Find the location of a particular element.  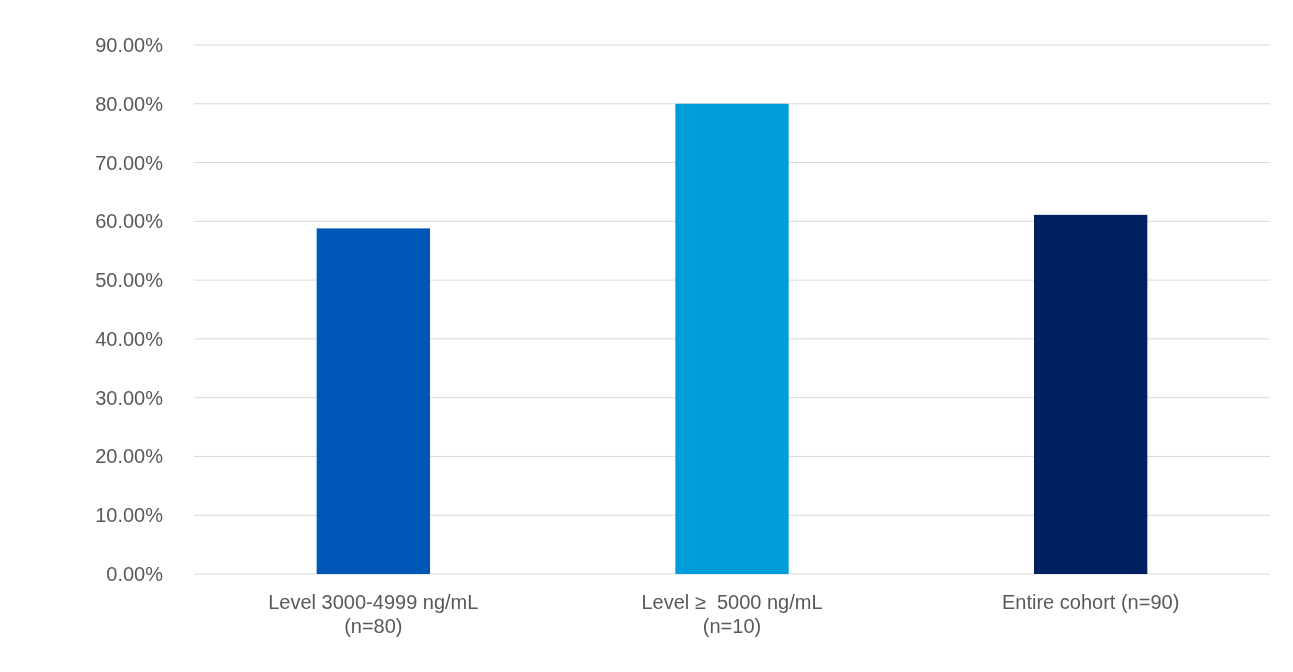

y-tick-label: 10.00% is located at coordinates (129, 515).